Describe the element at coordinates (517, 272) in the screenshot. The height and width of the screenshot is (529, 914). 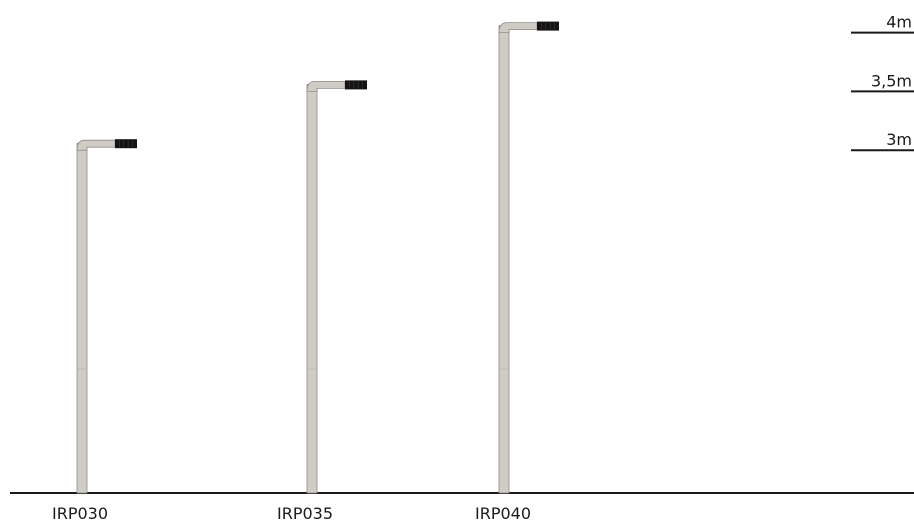
I see `lamp-pole: IRP040` at that location.